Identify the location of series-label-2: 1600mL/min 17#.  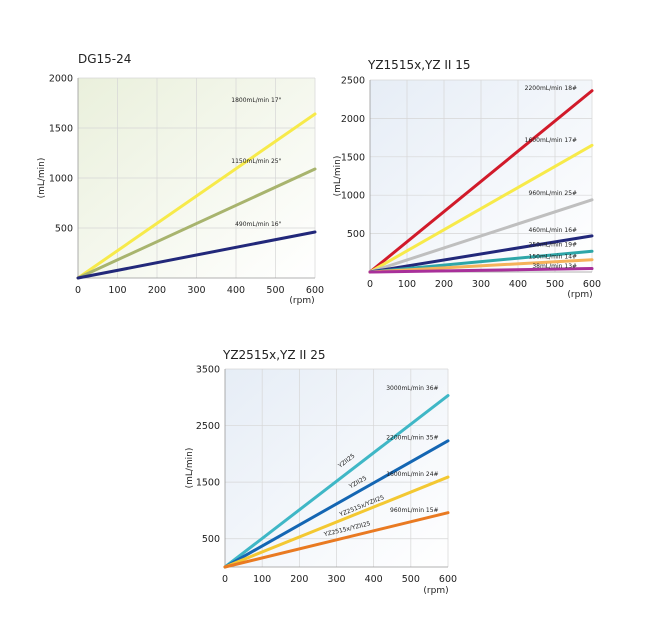
(551, 140).